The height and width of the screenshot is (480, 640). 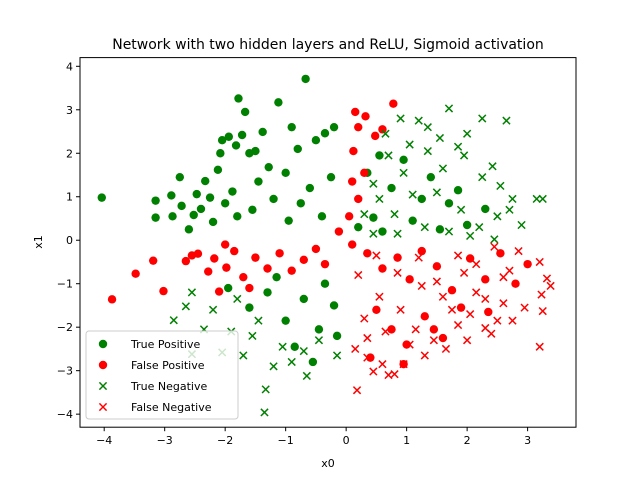 I want to click on point-false-negative-5-stroke-b, so click(x=539, y=346).